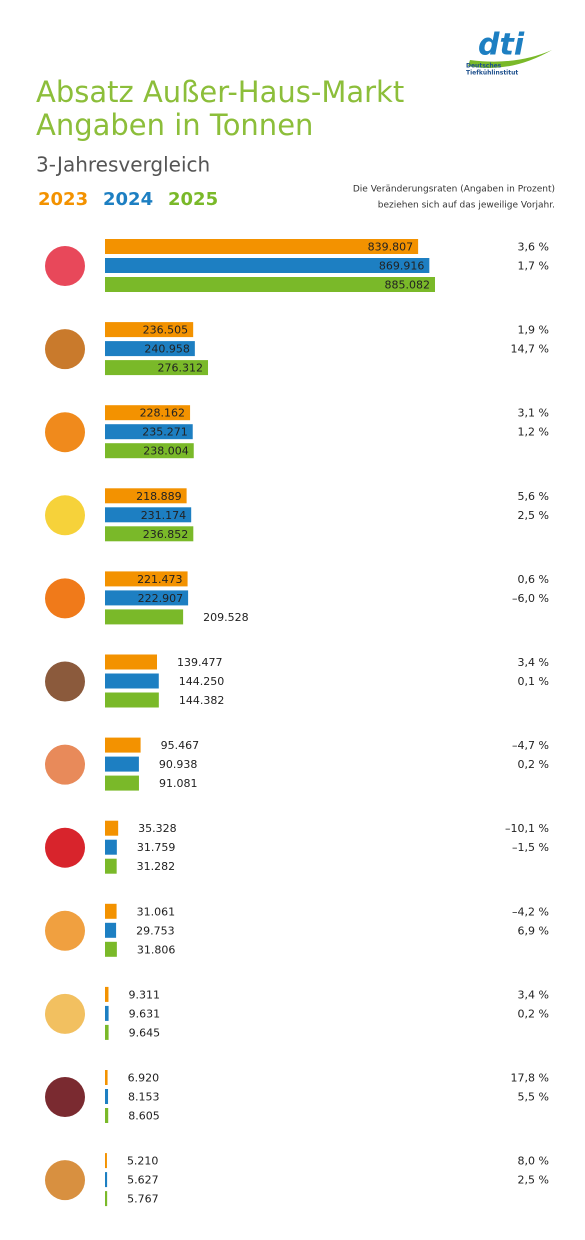  Describe the element at coordinates (533, 681) in the screenshot. I see `change-label: 0,1 %` at that location.